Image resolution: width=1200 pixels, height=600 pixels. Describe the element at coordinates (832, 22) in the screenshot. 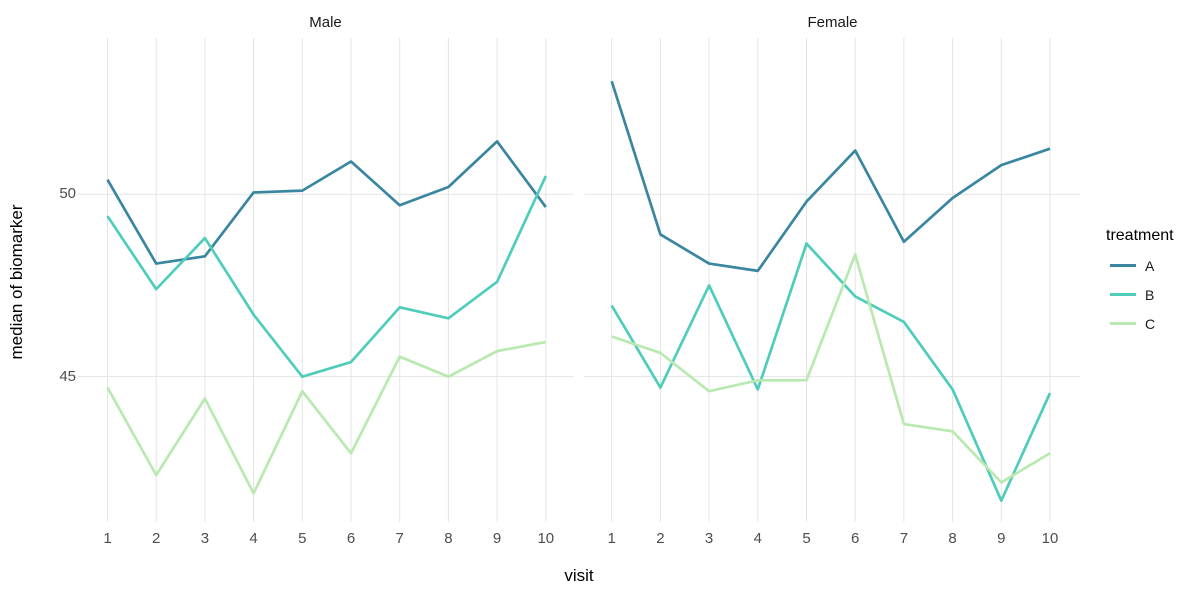

I see `facet-strip-female: Female` at that location.